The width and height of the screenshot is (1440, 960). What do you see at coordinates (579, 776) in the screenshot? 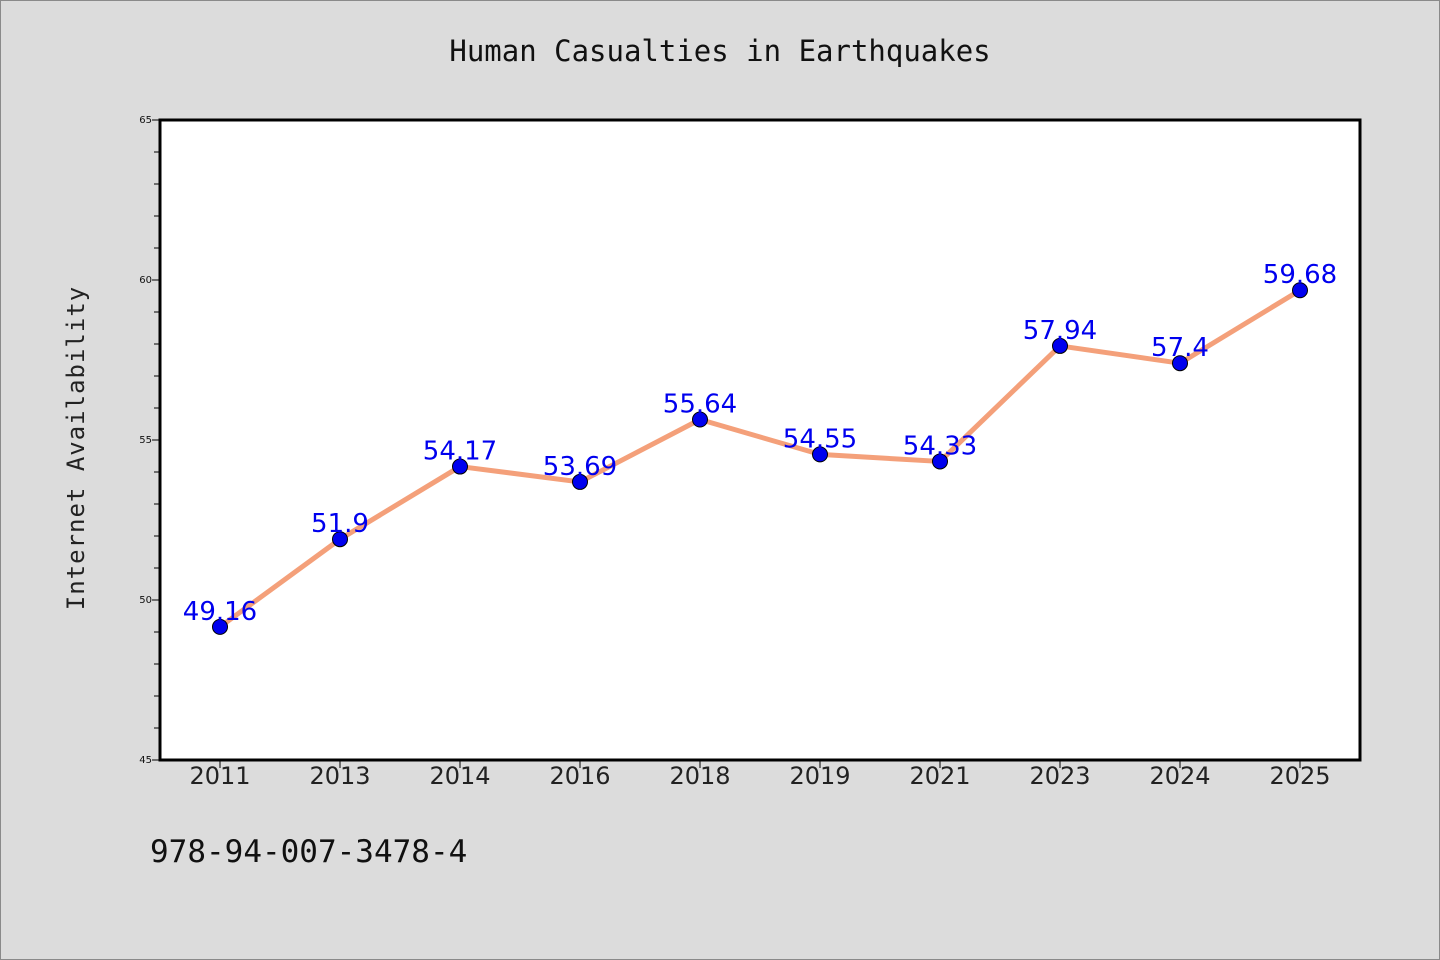
I see `x-tick-label: 2016` at bounding box center [579, 776].